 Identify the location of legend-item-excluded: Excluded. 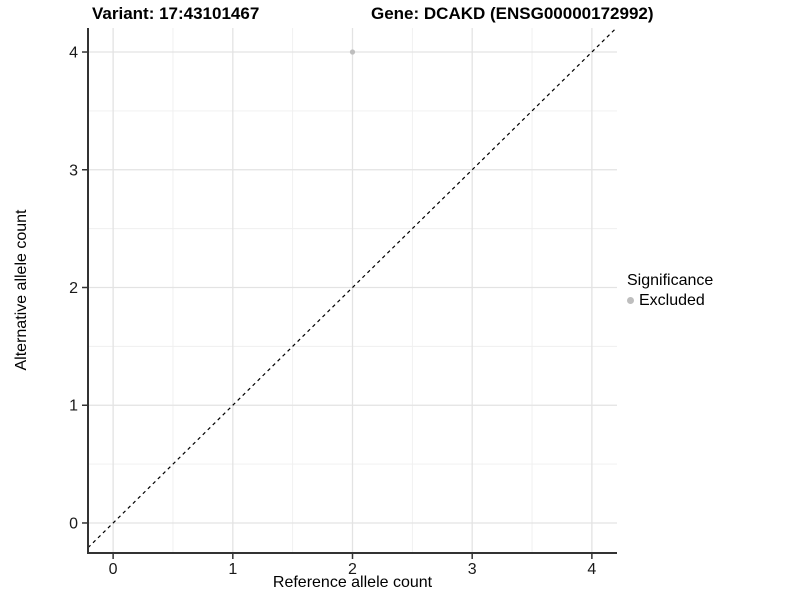
(670, 300).